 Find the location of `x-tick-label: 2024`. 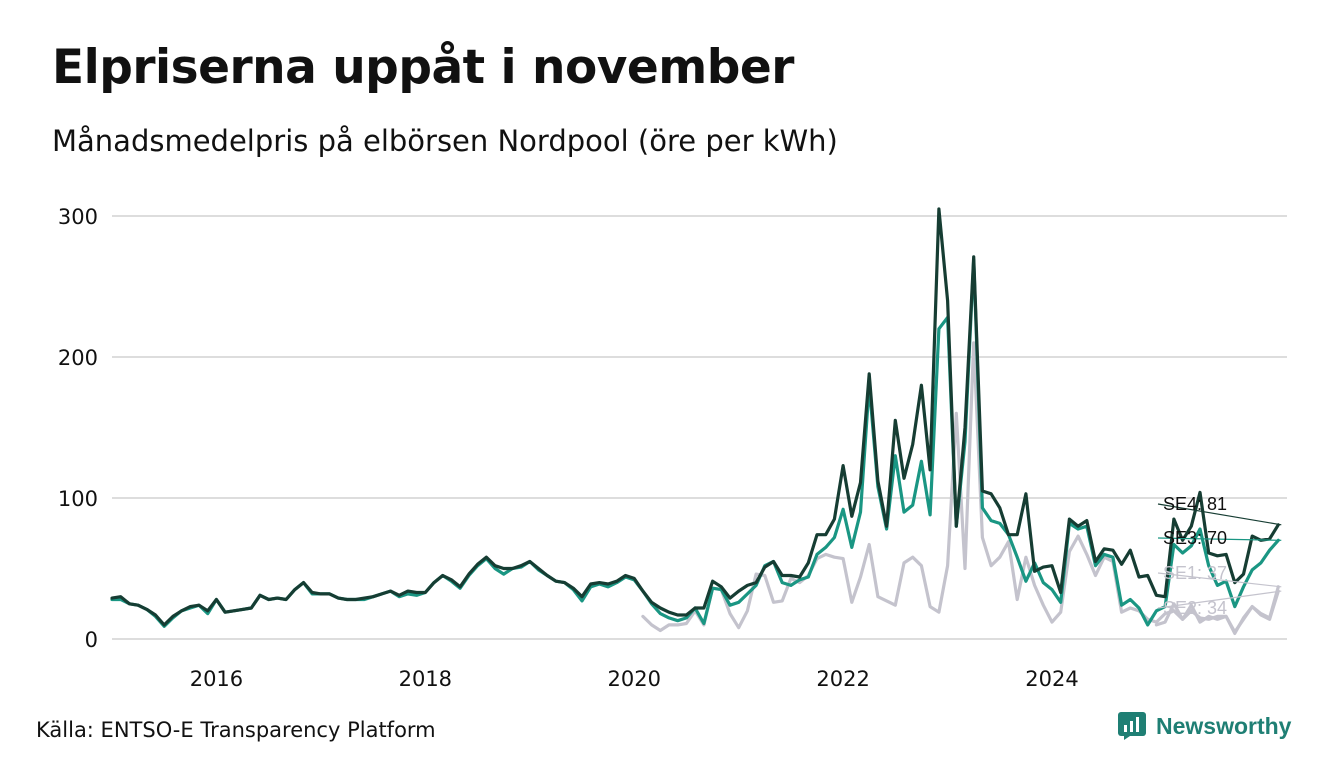

x-tick-label: 2024 is located at coordinates (1051, 679).